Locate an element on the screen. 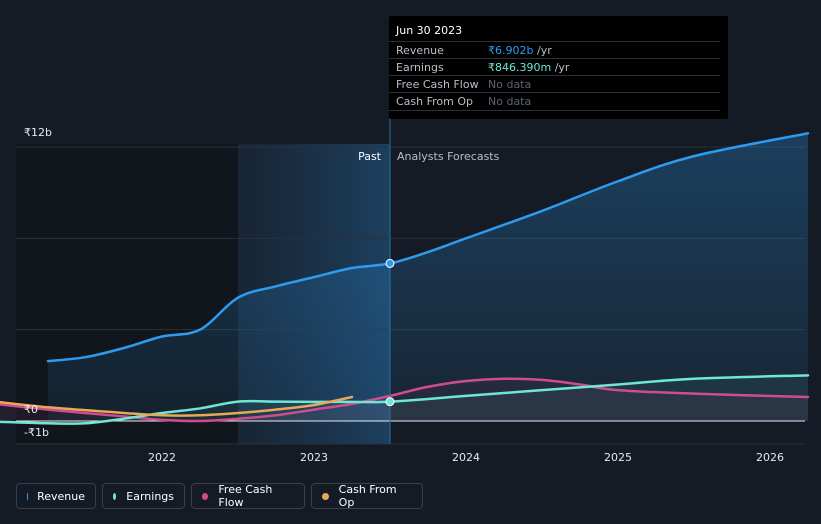  legend-label: Revenue is located at coordinates (61, 496).